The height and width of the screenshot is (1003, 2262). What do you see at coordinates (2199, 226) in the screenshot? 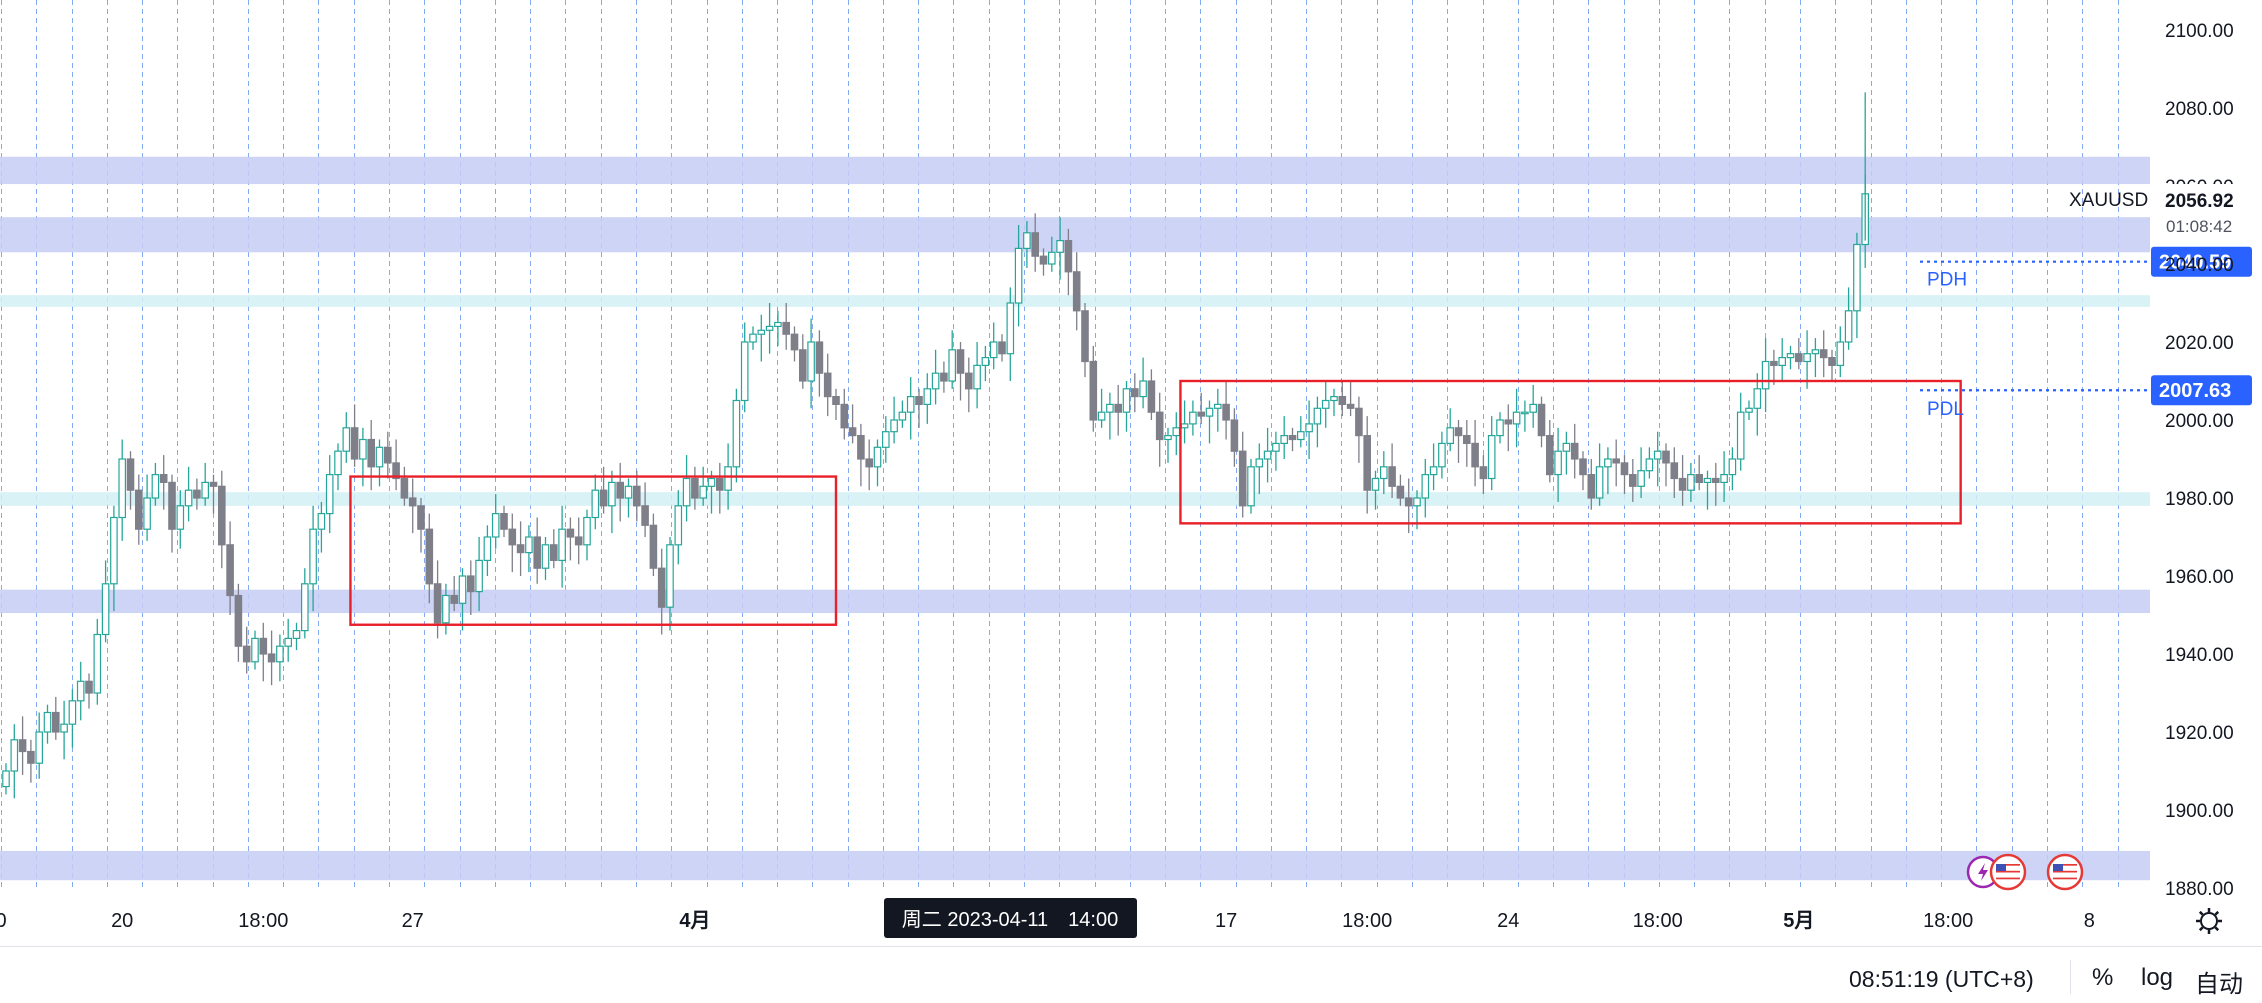
I see `bar-countdown: 01:08:42` at bounding box center [2199, 226].